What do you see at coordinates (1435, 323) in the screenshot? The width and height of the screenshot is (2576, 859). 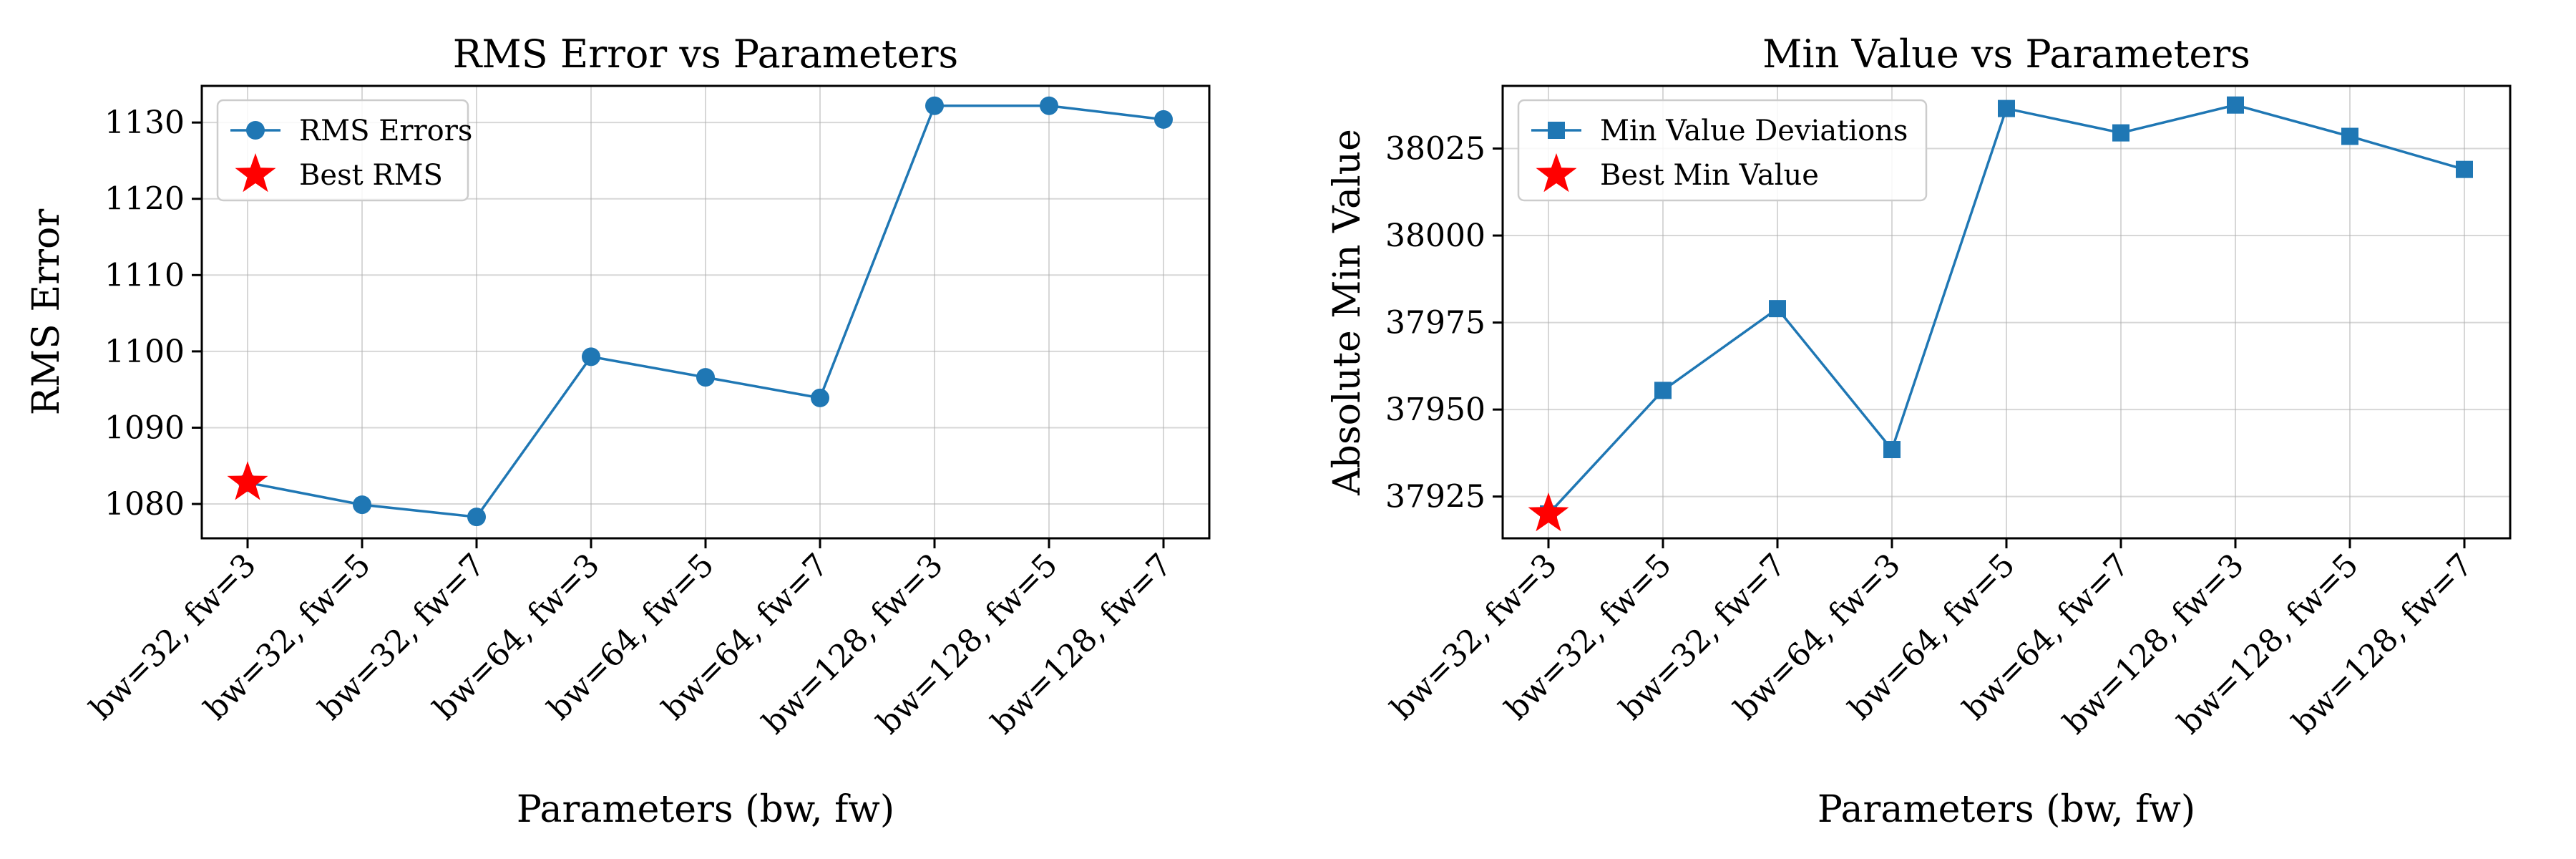 I see `chart-2-ytick-label-2: 37975` at bounding box center [1435, 323].